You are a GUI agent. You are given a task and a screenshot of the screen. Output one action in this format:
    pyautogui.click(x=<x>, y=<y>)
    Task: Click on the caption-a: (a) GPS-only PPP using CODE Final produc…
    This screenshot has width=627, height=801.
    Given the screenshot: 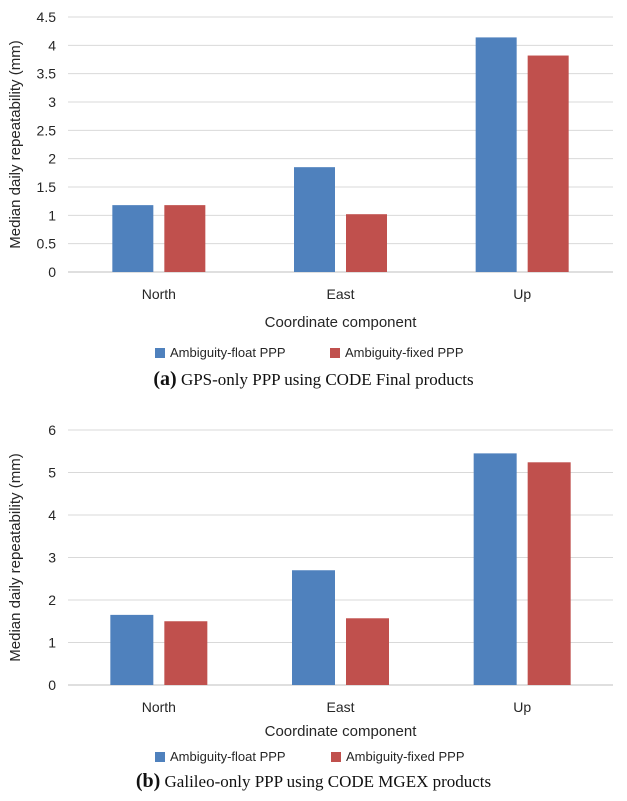 What is the action you would take?
    pyautogui.click(x=313, y=379)
    